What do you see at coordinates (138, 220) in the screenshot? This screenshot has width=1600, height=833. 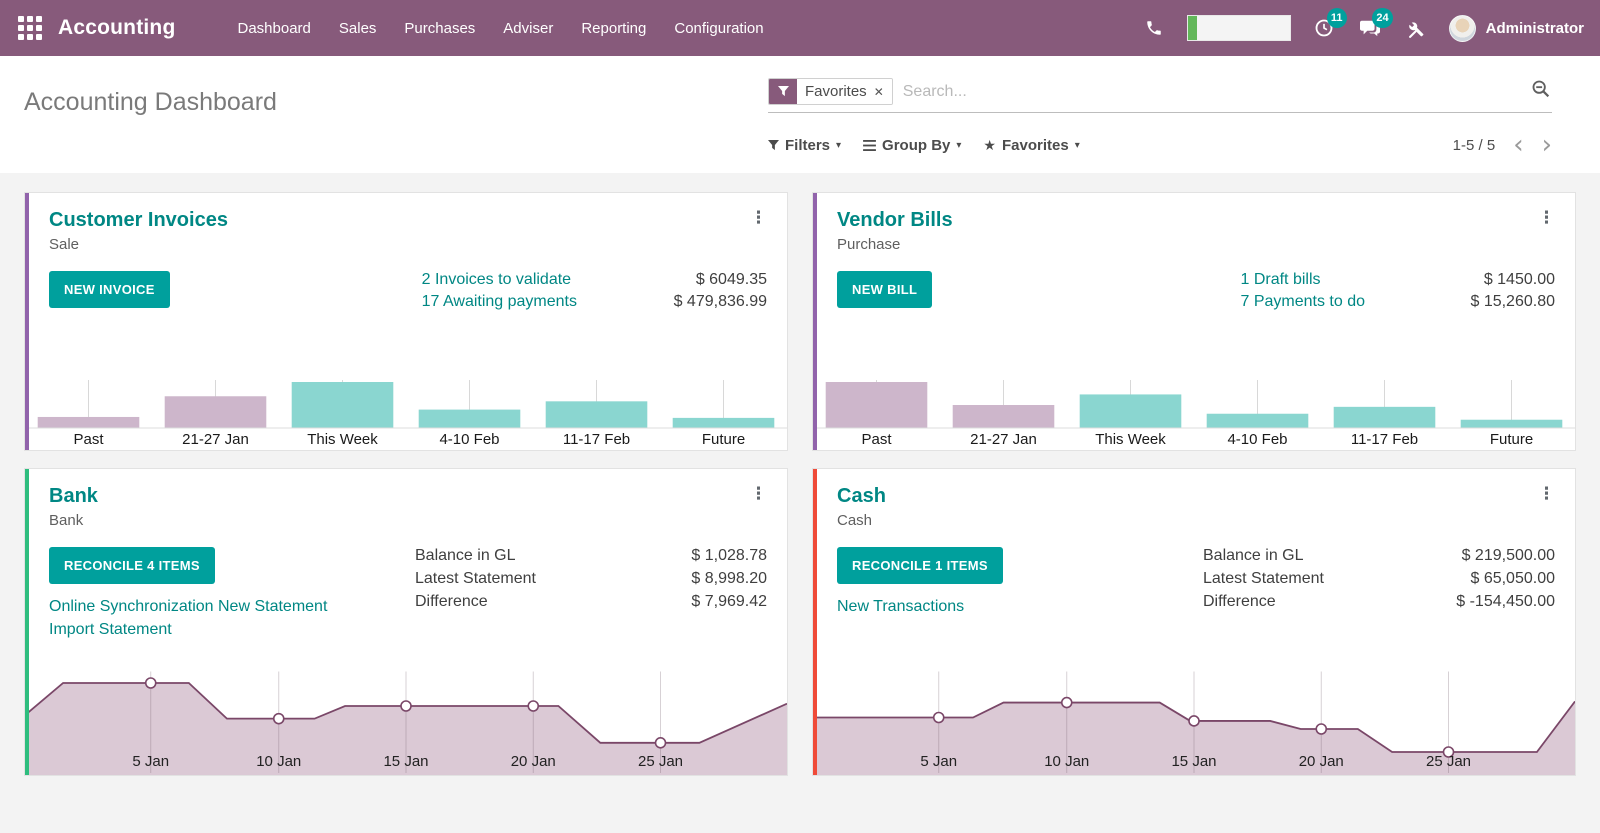 I see `card-title: Customer Invoices` at bounding box center [138, 220].